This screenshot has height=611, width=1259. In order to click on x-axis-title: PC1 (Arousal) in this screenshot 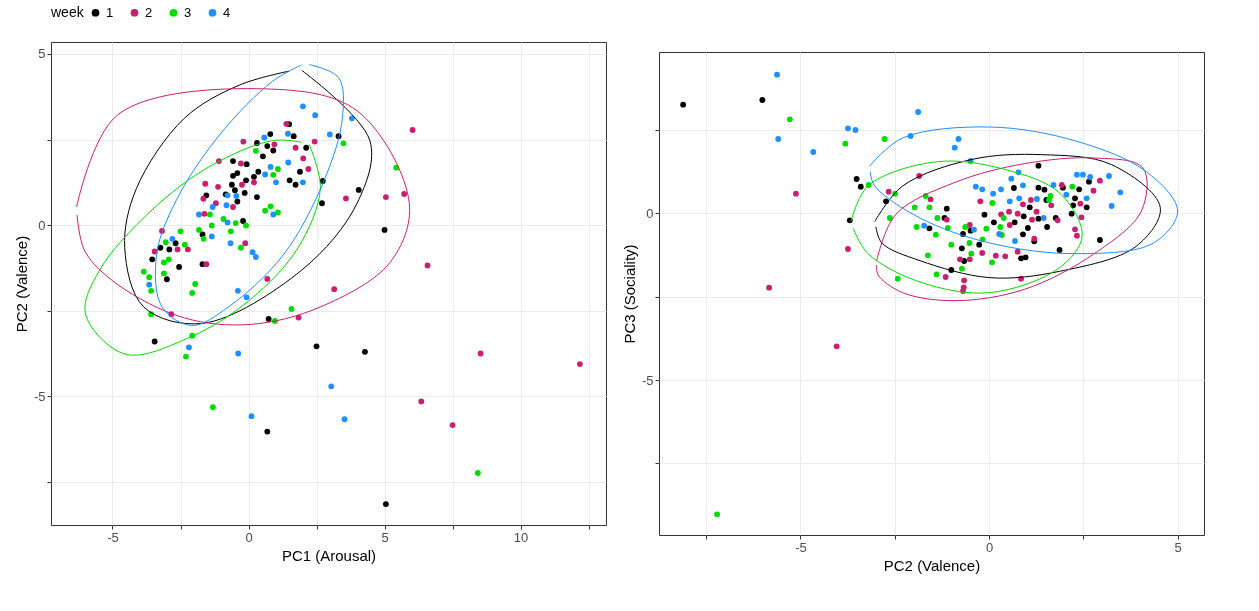, I will do `click(329, 555)`.